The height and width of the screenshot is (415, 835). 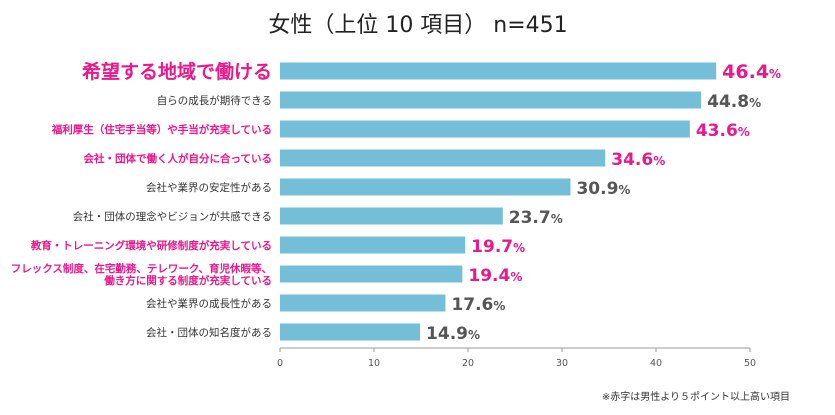 What do you see at coordinates (172, 216) in the screenshot?
I see `category-label: 会社・団体の理念やビジョンが共感できる` at bounding box center [172, 216].